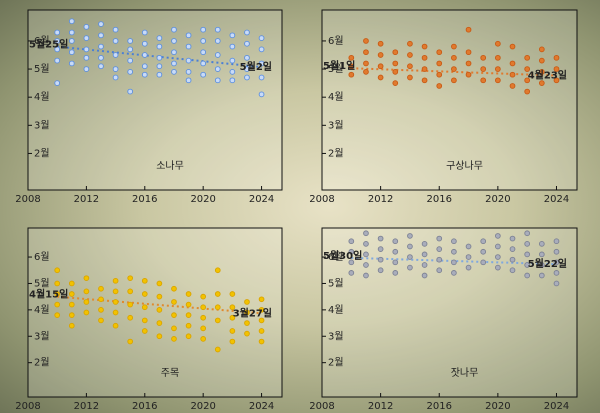 This screenshot has height=413, width=600. Describe the element at coordinates (42, 336) in the screenshot. I see `y-tick-label: 3월` at that location.